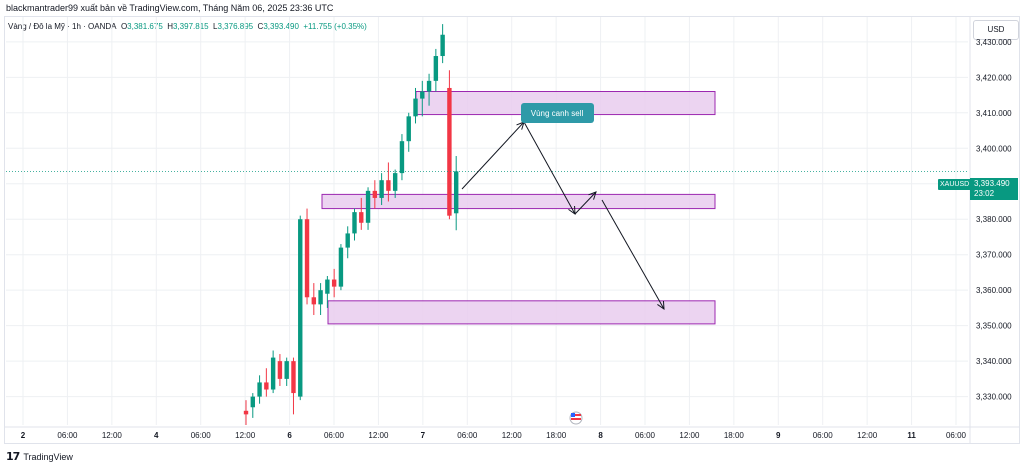  Describe the element at coordinates (124, 26) in the screenshot. I see `open-label: O` at that location.